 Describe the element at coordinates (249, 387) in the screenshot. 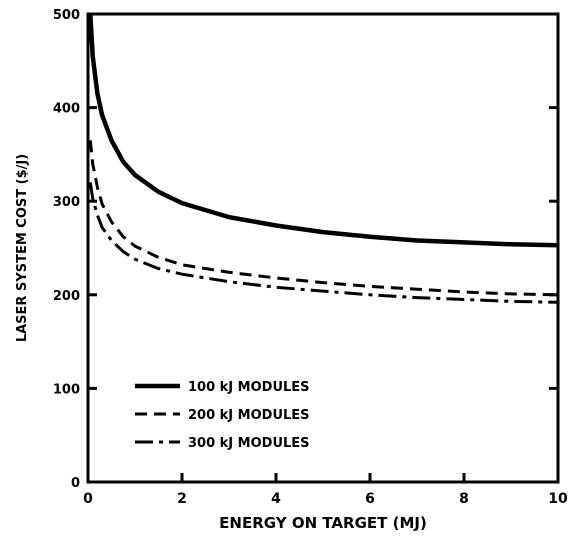

I see `legend-label-1: 100 kJ MODULES` at that location.